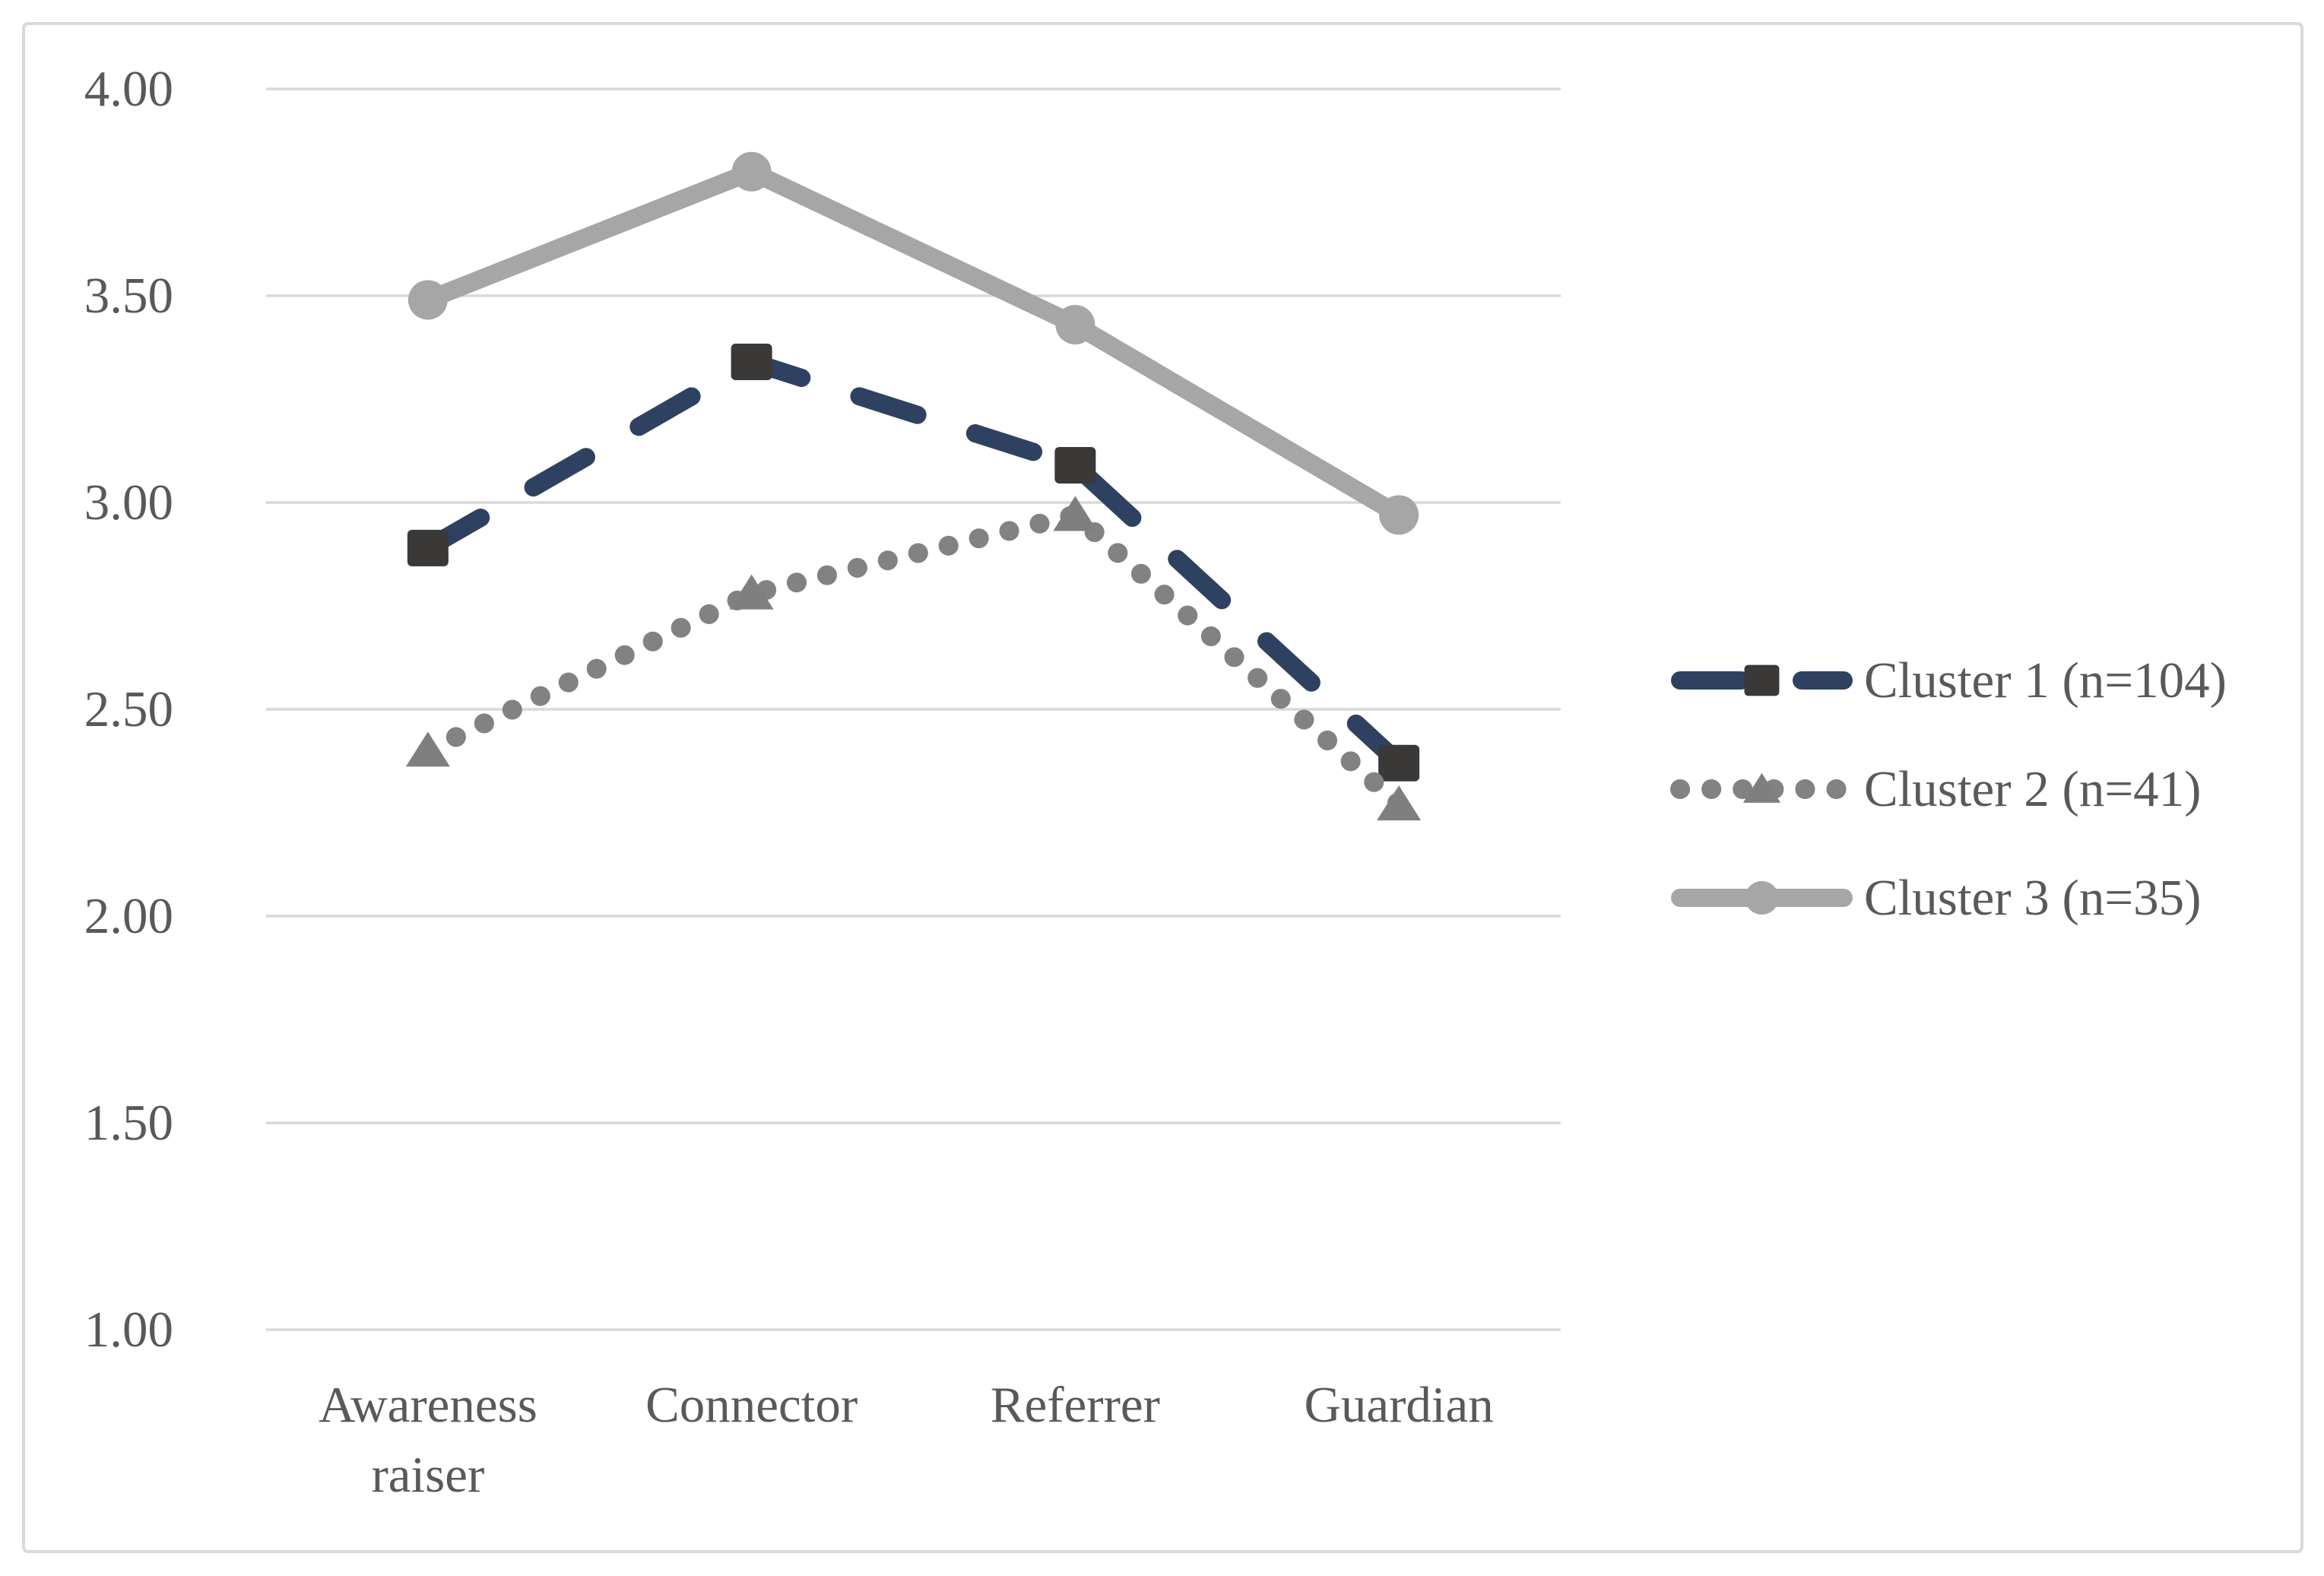 The width and height of the screenshot is (2324, 1576). Describe the element at coordinates (128, 916) in the screenshot. I see `y-axis-tick-label: 2.00` at that location.